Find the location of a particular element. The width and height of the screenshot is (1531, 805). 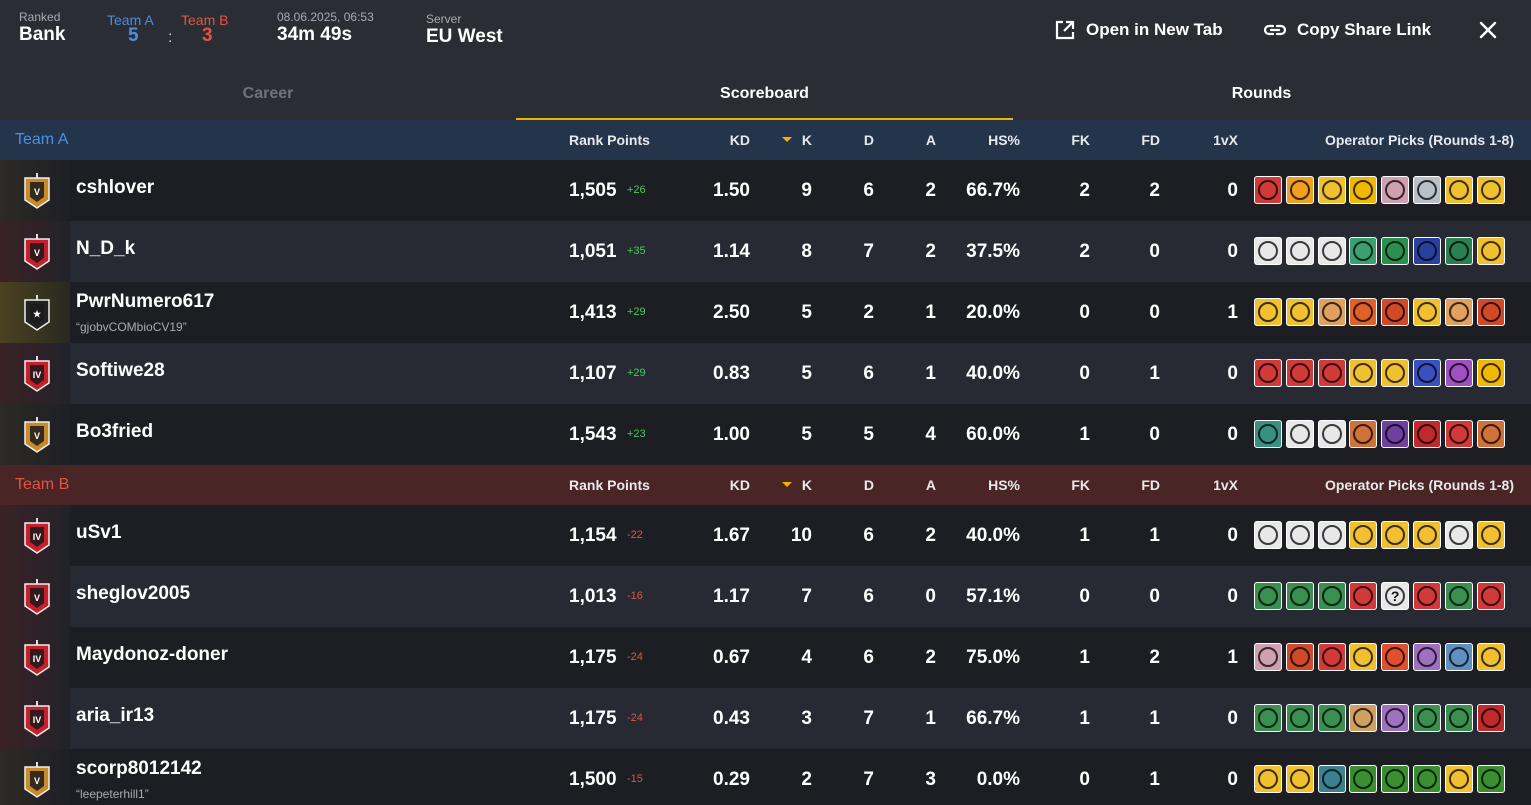

col-k: K is located at coordinates (806, 140).